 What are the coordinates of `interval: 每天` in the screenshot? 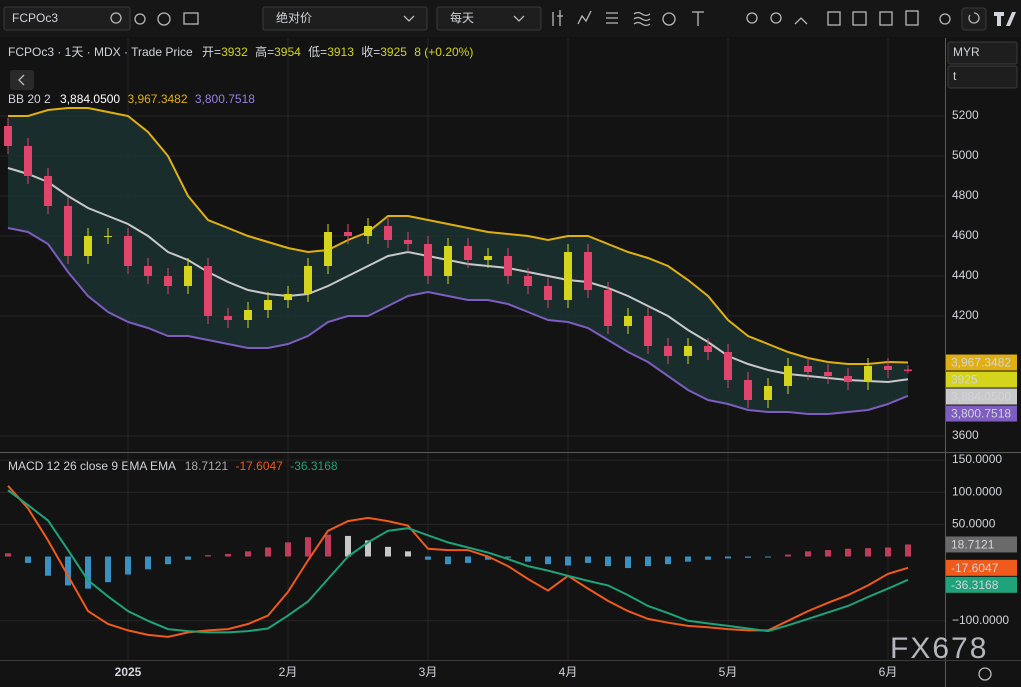 It's located at (462, 17).